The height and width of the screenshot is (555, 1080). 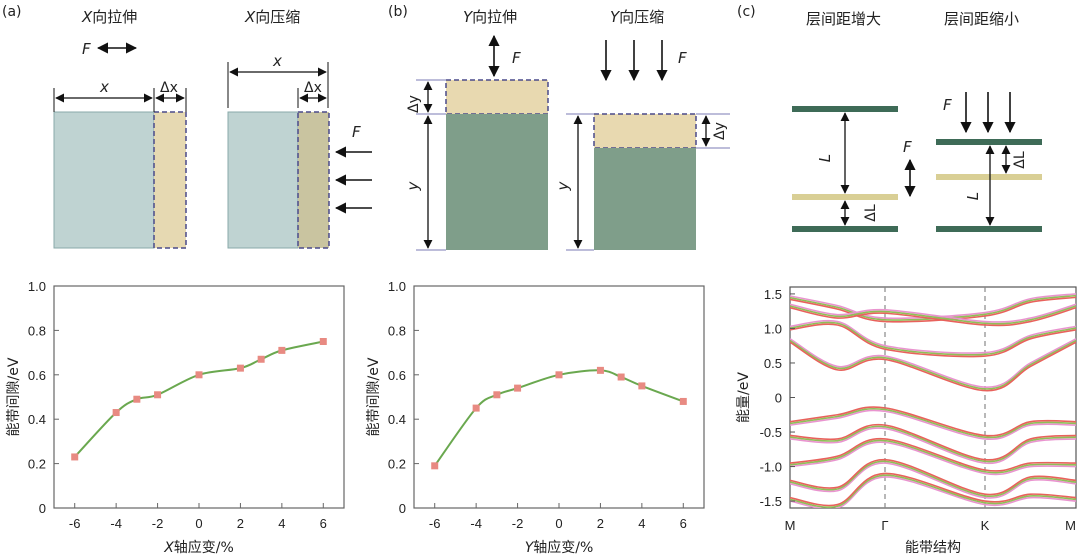 What do you see at coordinates (947, 105) in the screenshot?
I see `force-label-c: F` at bounding box center [947, 105].